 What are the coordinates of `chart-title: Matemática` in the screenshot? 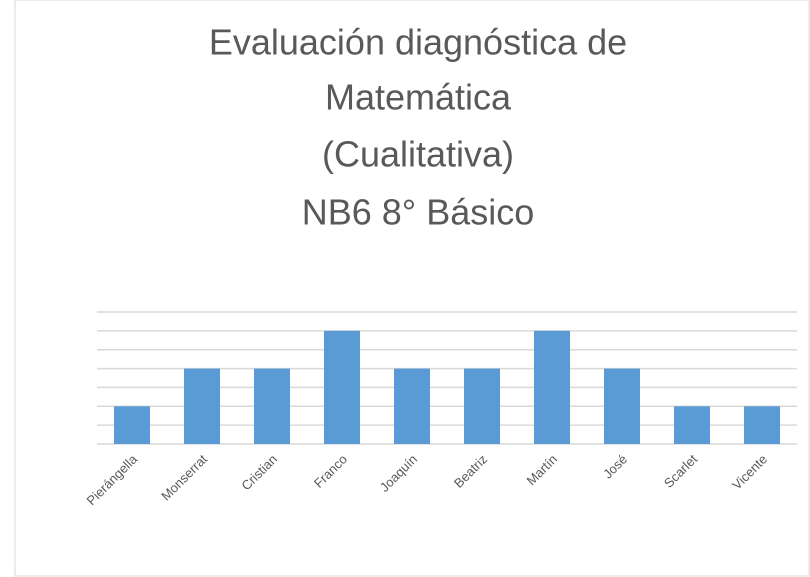 It's located at (418, 97).